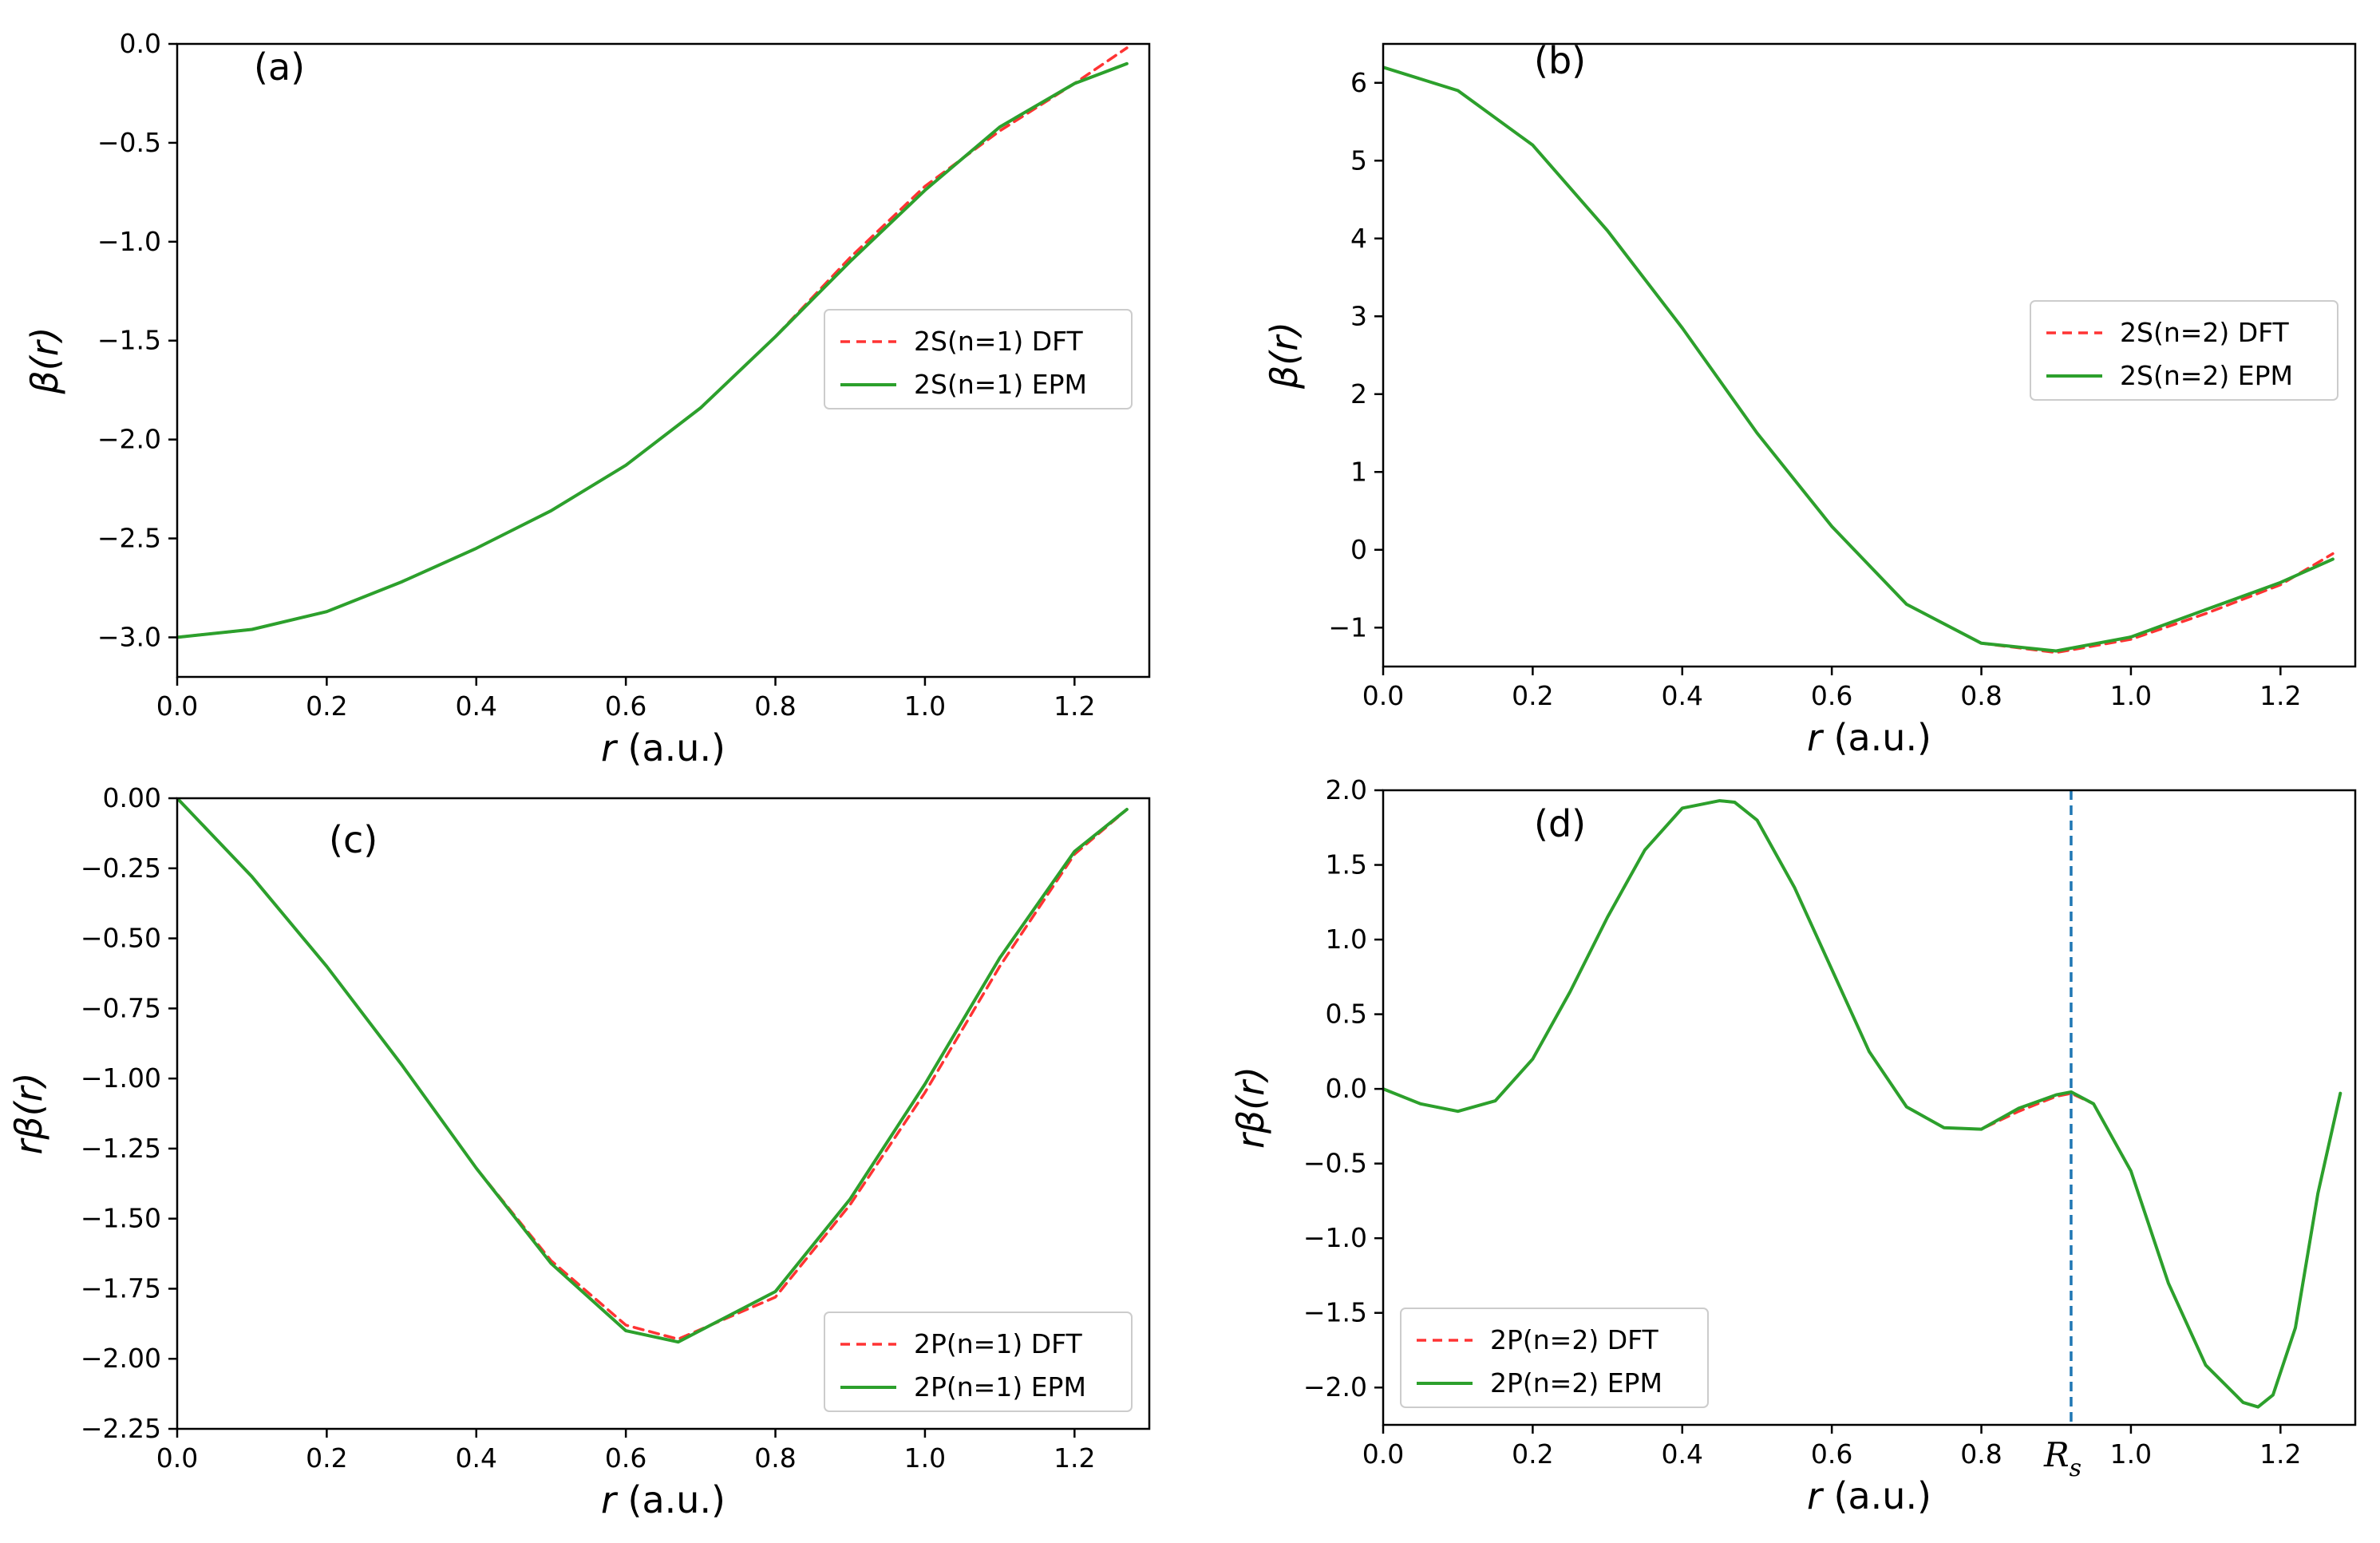  What do you see at coordinates (1347, 627) in the screenshot?
I see `y-tick-label: −1` at bounding box center [1347, 627].